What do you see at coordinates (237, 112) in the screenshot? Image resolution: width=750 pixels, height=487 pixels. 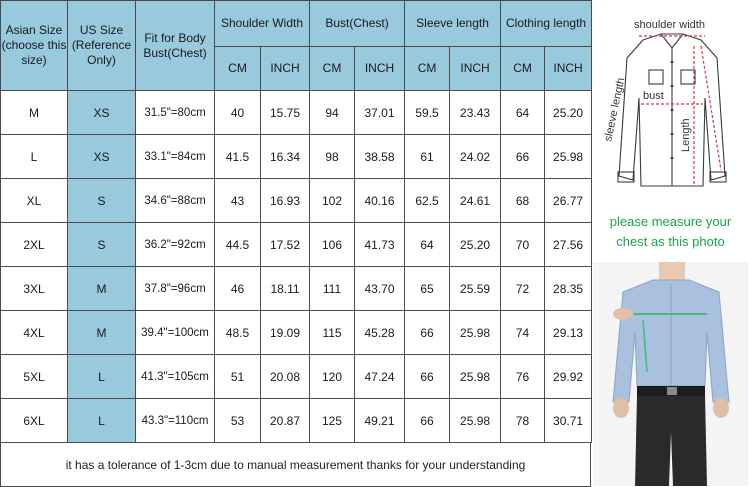 I see `row-shoulder-cm: 40` at bounding box center [237, 112].